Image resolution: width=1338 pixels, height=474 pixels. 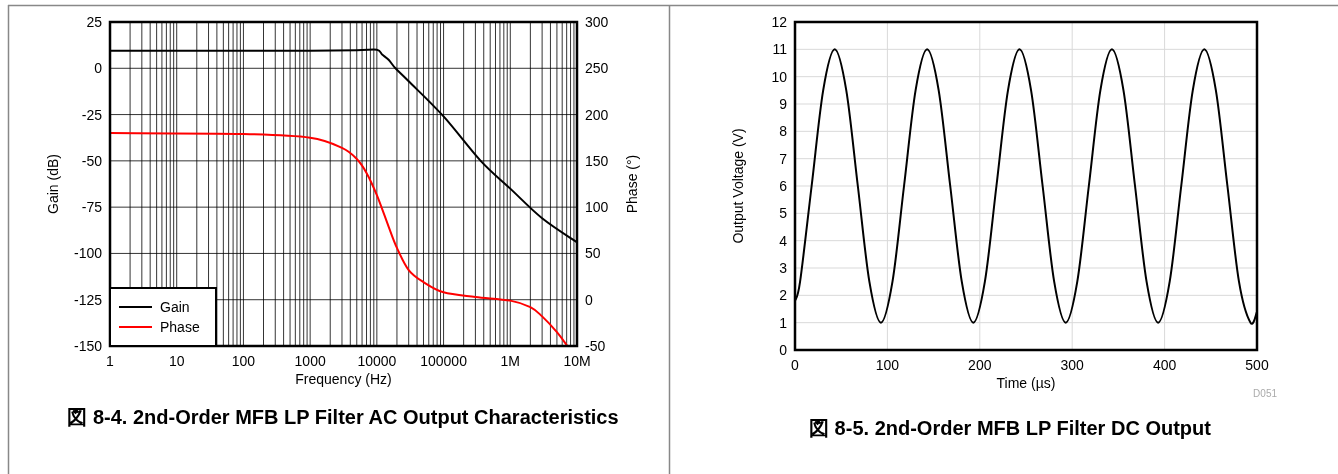 I want to click on x-axis-title: Time (µs), so click(x=1026, y=383).